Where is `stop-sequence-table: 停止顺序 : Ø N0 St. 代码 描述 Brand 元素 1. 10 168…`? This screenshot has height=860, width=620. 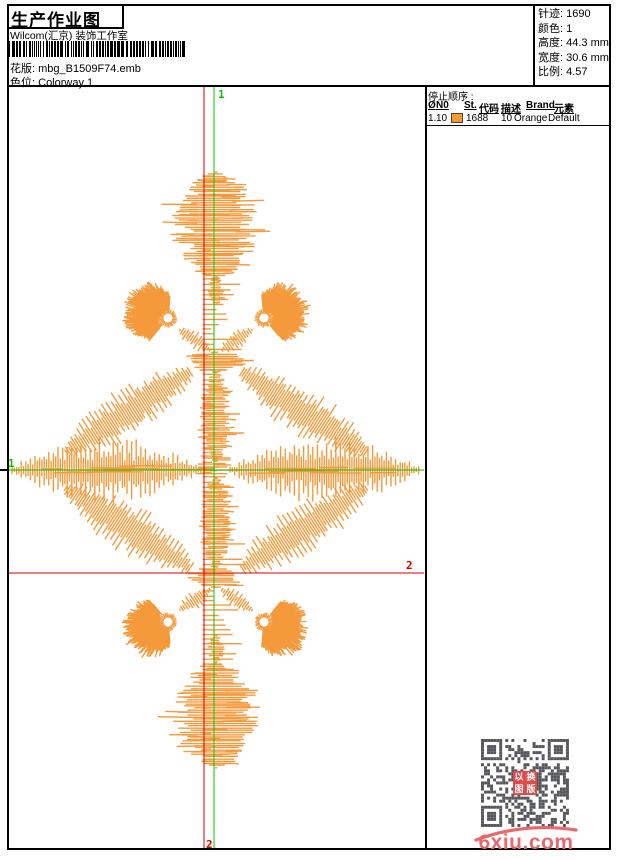
stop-sequence-table: 停止顺序 : Ø N0 St. 代码 描述 Brand 元素 1. 10 168… is located at coordinates (518, 106).